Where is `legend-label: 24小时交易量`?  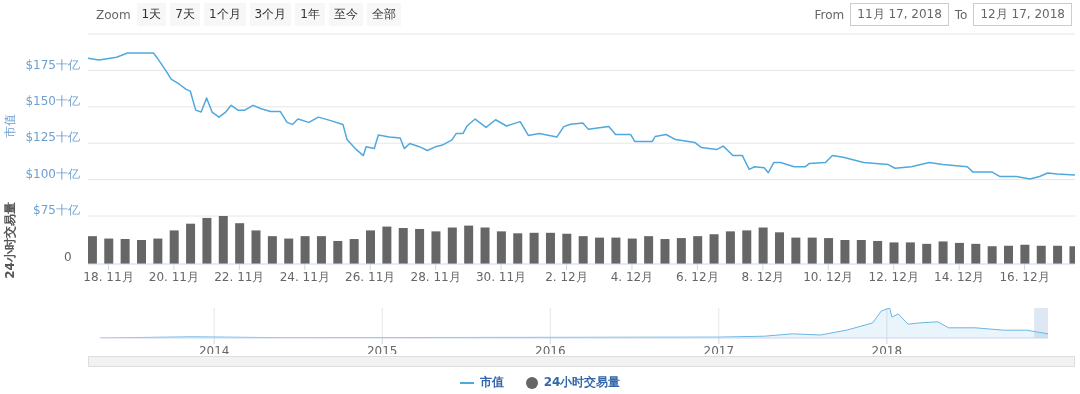
legend-label: 24小时交易量 is located at coordinates (582, 382).